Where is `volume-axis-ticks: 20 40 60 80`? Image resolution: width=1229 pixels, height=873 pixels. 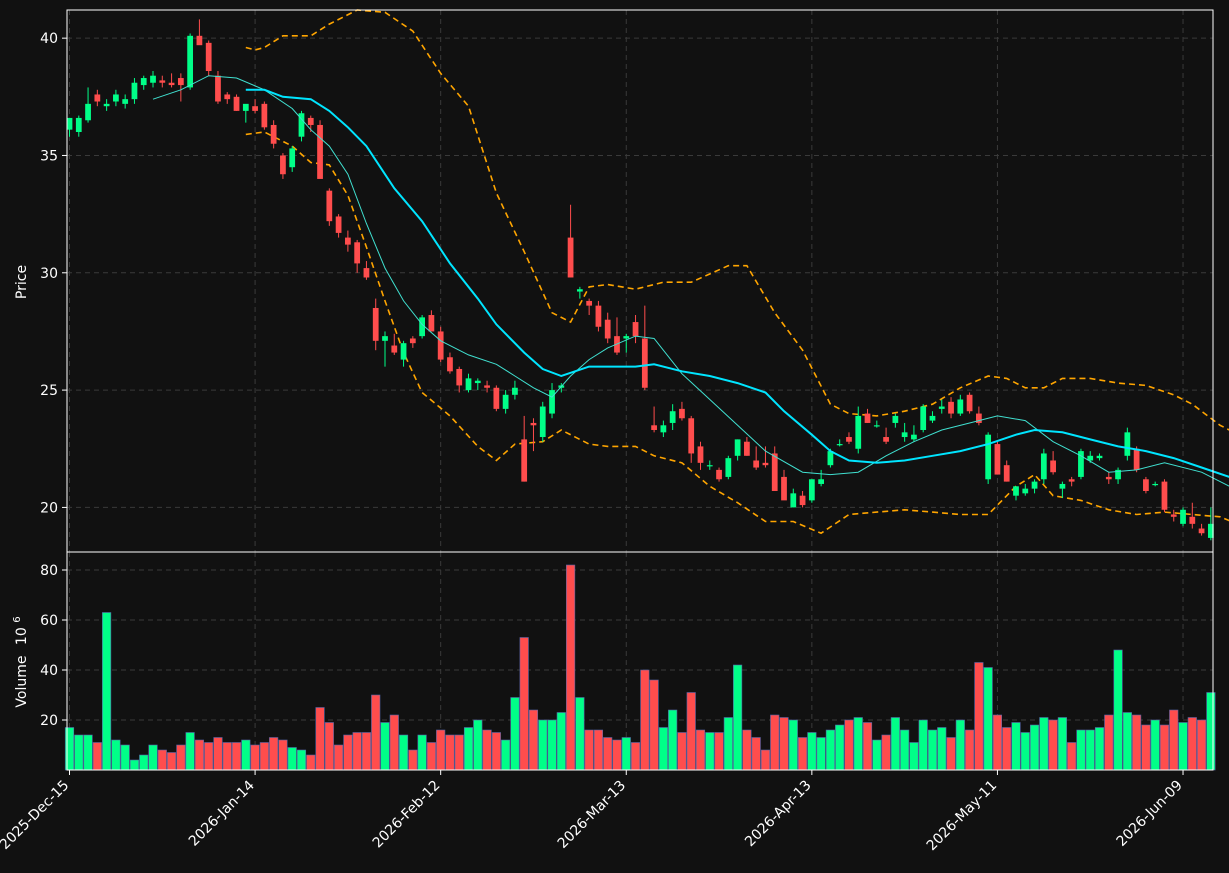 volume-axis-ticks: 20 40 60 80 is located at coordinates (53, 646).